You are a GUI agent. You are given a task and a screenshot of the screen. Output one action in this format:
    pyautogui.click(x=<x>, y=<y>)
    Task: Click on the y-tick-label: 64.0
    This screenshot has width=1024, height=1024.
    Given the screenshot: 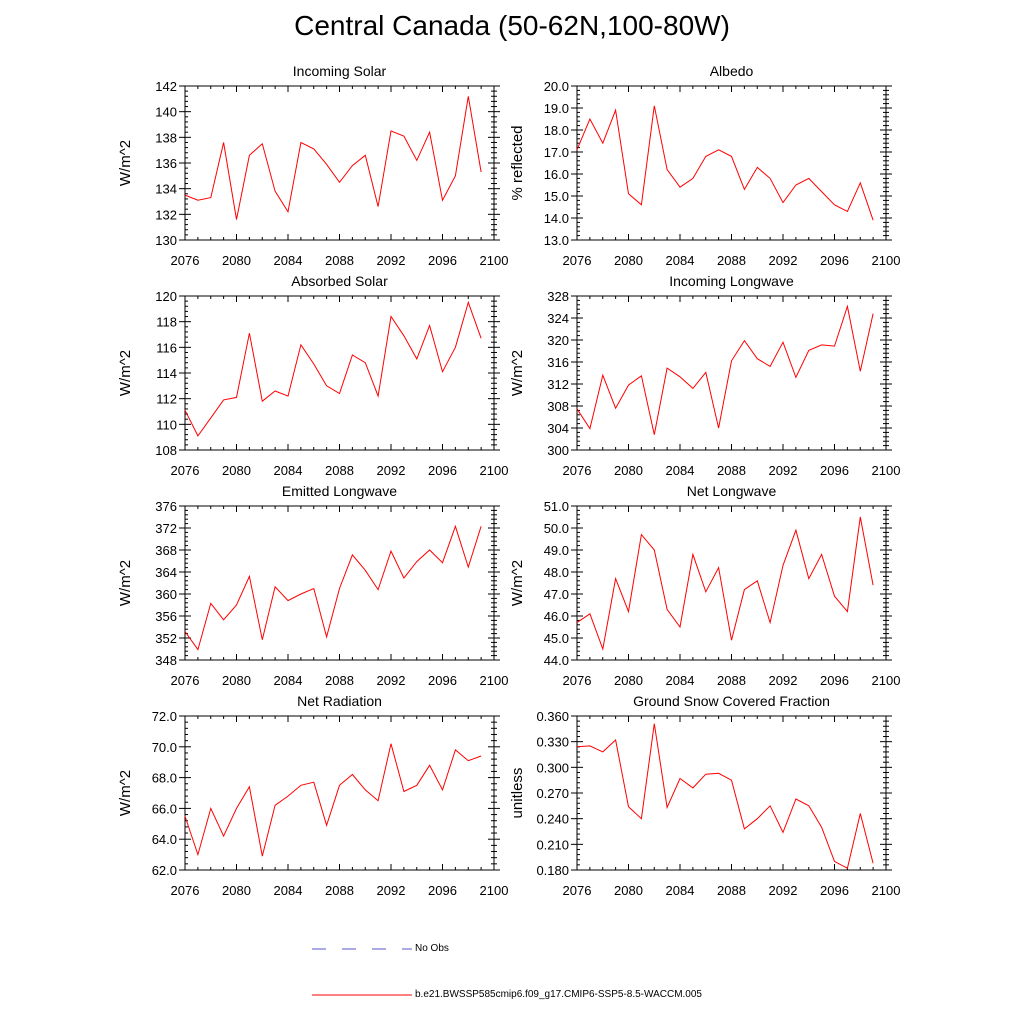 What is the action you would take?
    pyautogui.click(x=164, y=839)
    